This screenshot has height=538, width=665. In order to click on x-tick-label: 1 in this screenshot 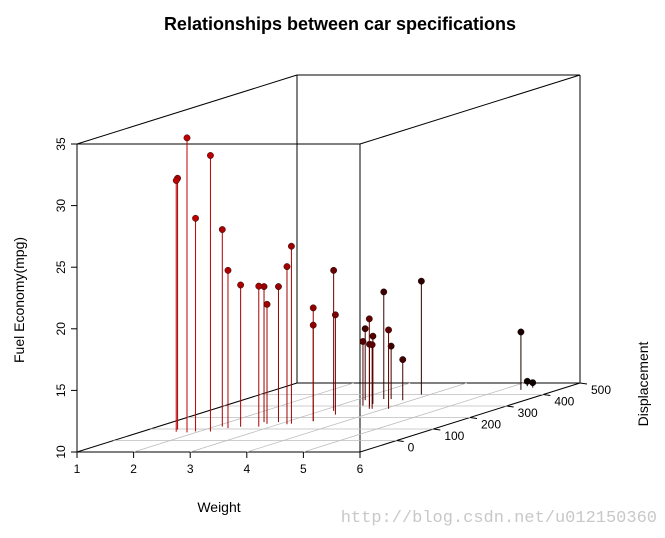, I will do `click(77, 469)`.